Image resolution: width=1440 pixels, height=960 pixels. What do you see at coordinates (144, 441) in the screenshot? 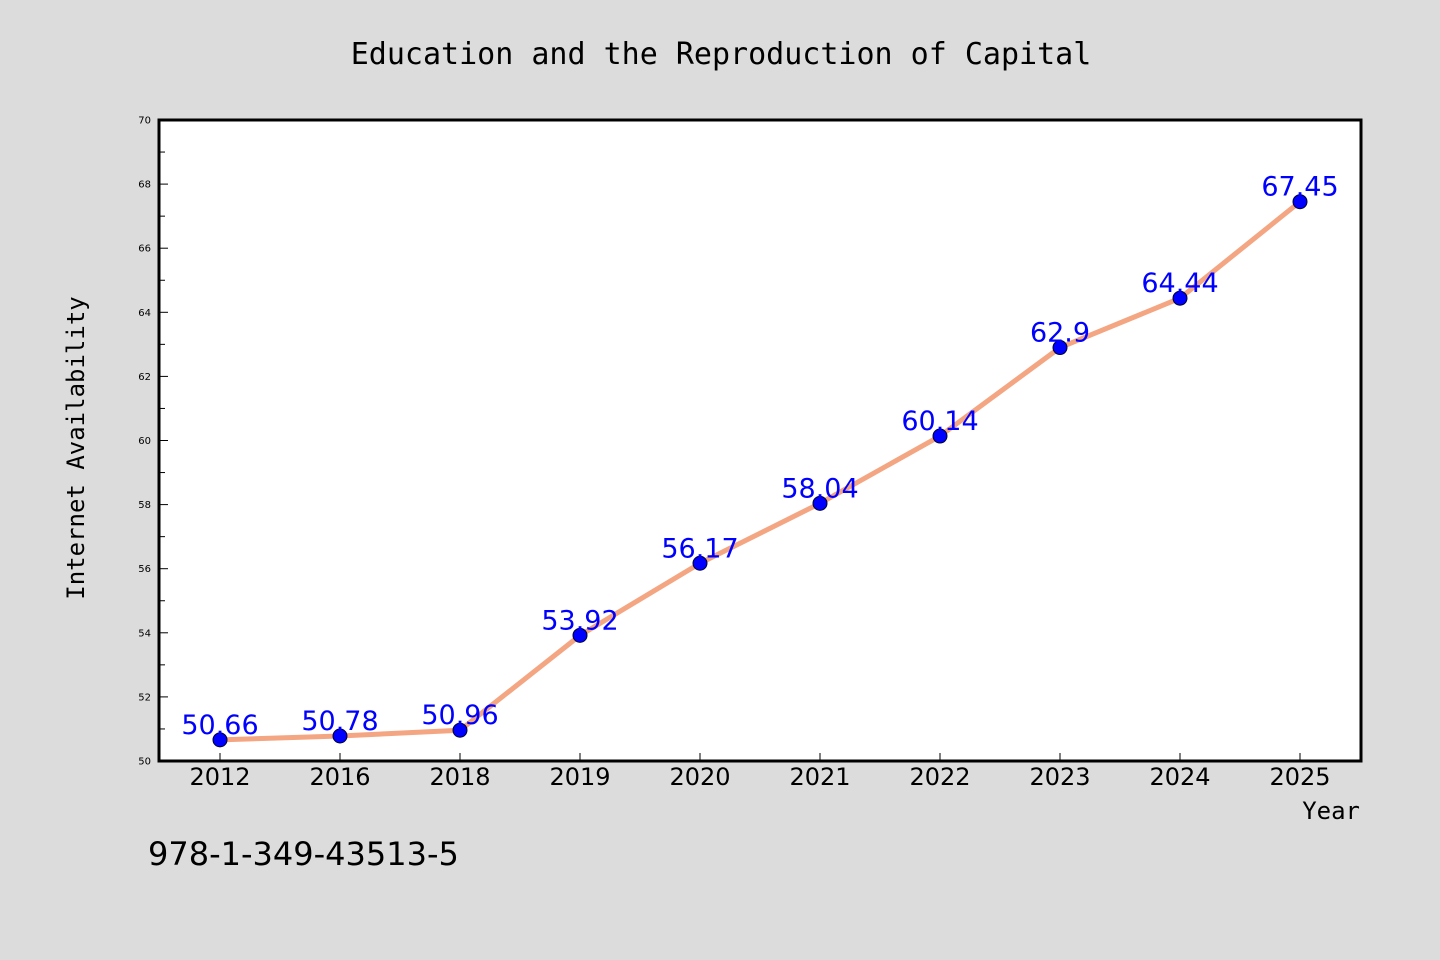
I see `y-tick-label: 60` at bounding box center [144, 441].